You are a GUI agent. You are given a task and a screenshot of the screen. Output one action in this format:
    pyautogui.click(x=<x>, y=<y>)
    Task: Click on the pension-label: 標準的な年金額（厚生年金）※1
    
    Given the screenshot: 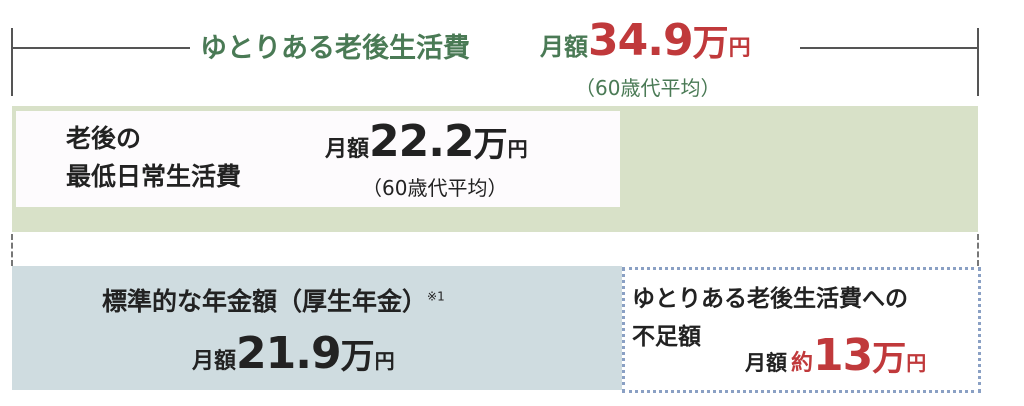 What is the action you would take?
    pyautogui.click(x=273, y=300)
    